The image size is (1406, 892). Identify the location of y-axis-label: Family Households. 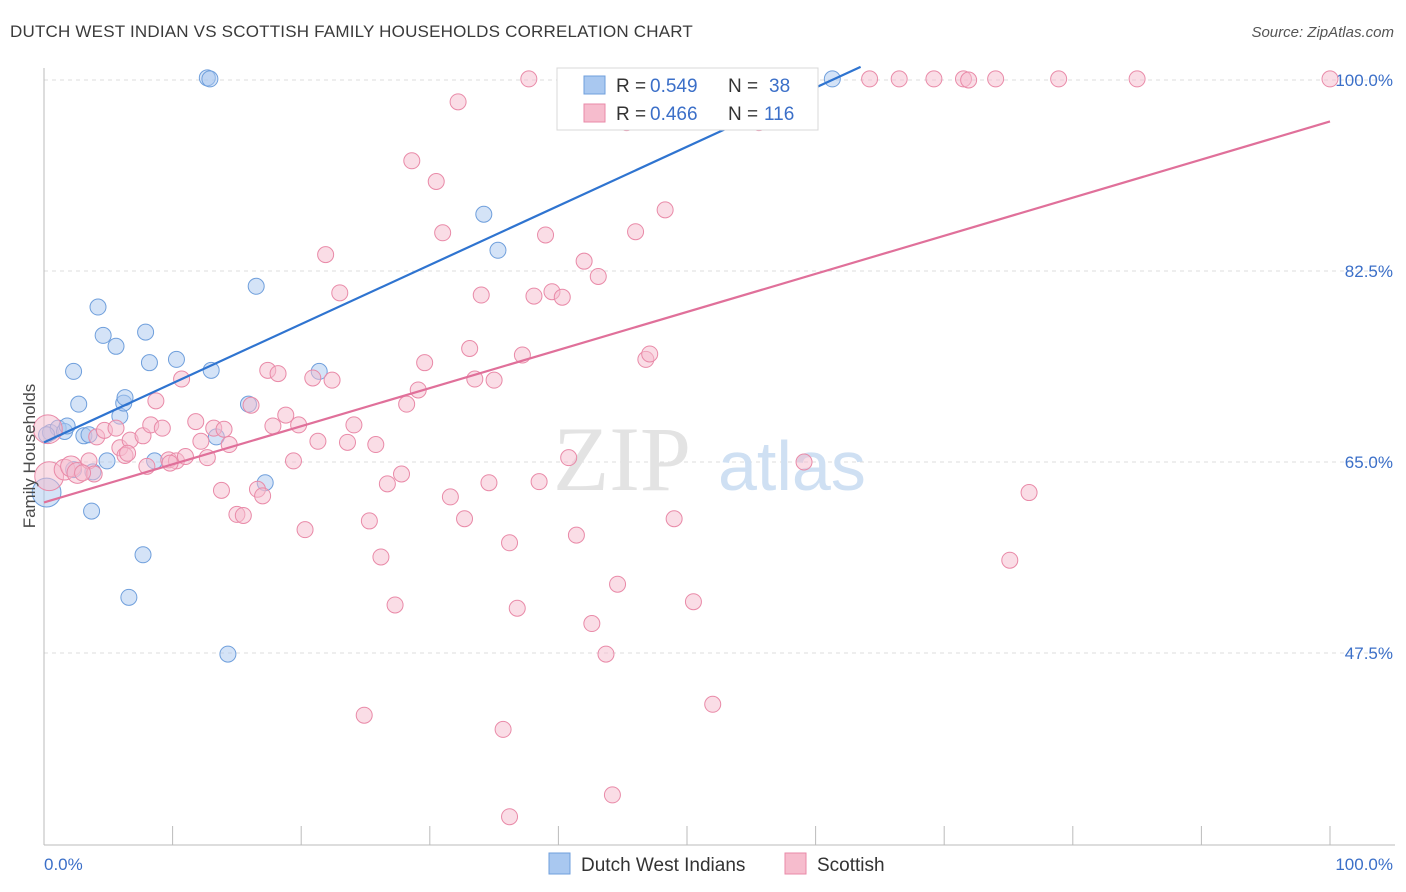
(29, 456).